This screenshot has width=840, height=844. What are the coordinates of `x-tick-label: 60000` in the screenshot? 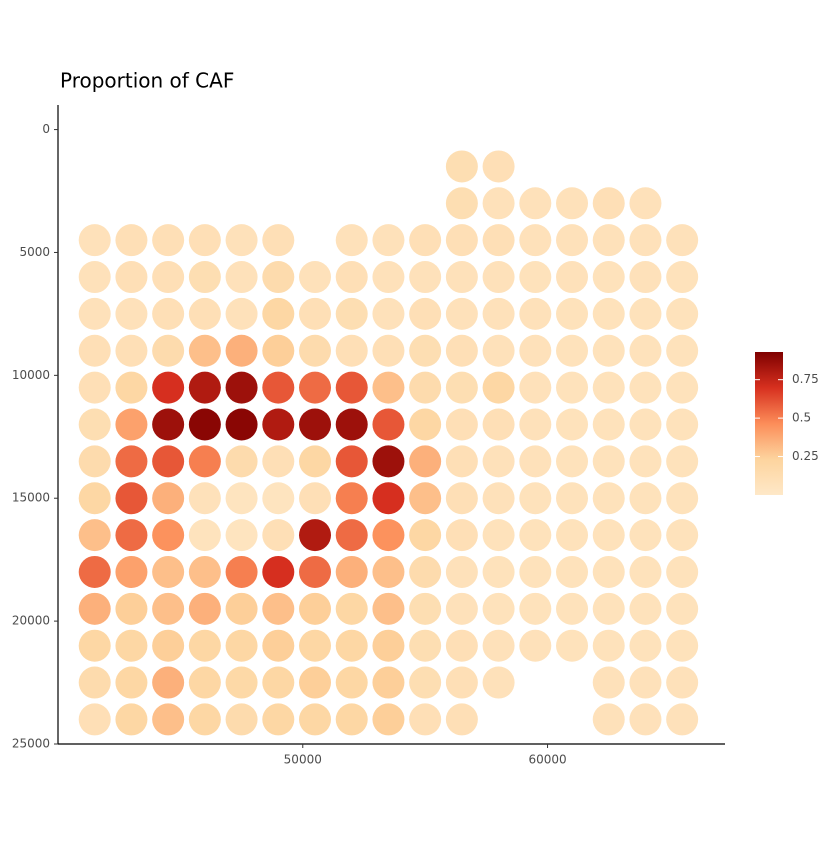 It's located at (547, 760).